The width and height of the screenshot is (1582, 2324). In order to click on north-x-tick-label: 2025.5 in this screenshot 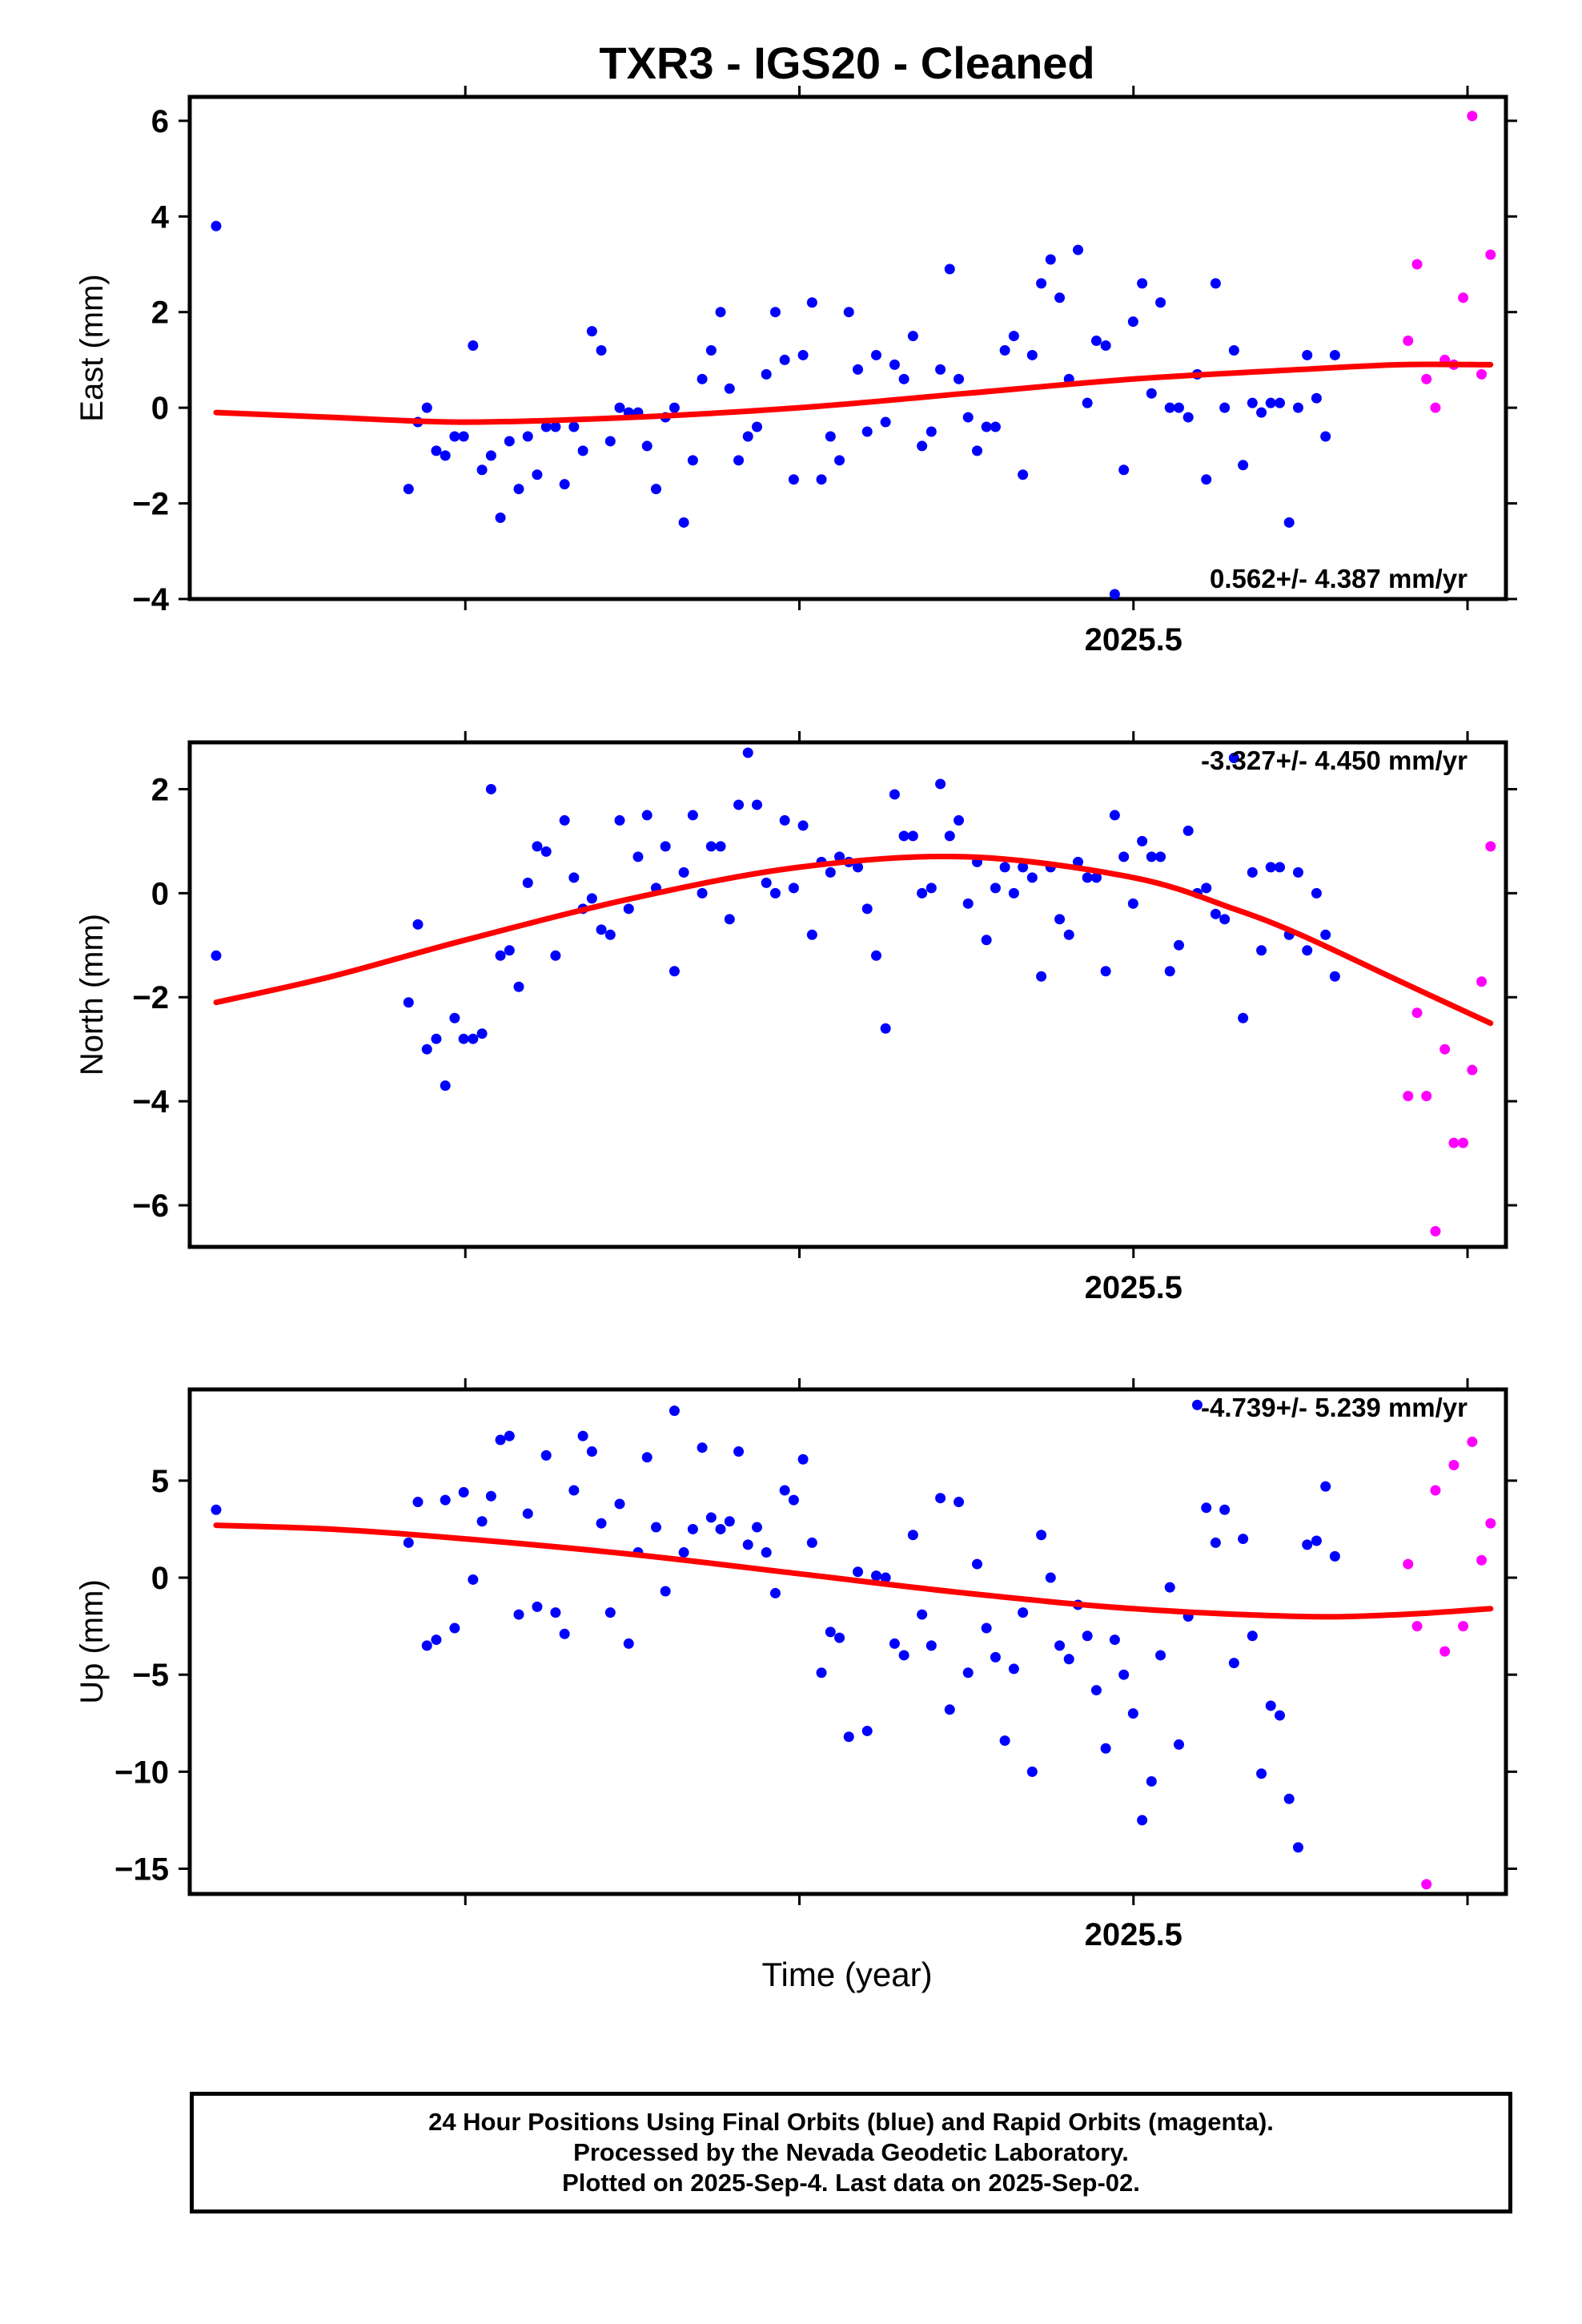, I will do `click(1134, 1287)`.